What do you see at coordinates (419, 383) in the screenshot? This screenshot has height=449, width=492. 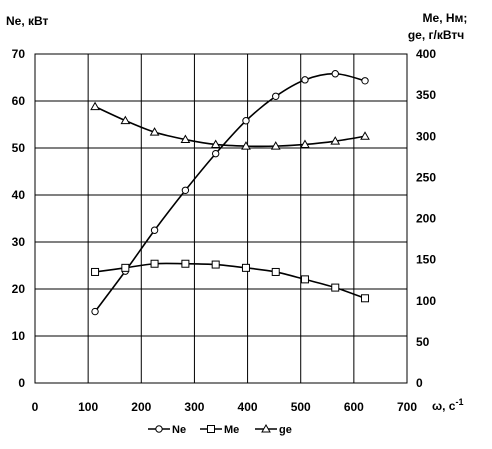 I see `right-tick-label: 0` at bounding box center [419, 383].